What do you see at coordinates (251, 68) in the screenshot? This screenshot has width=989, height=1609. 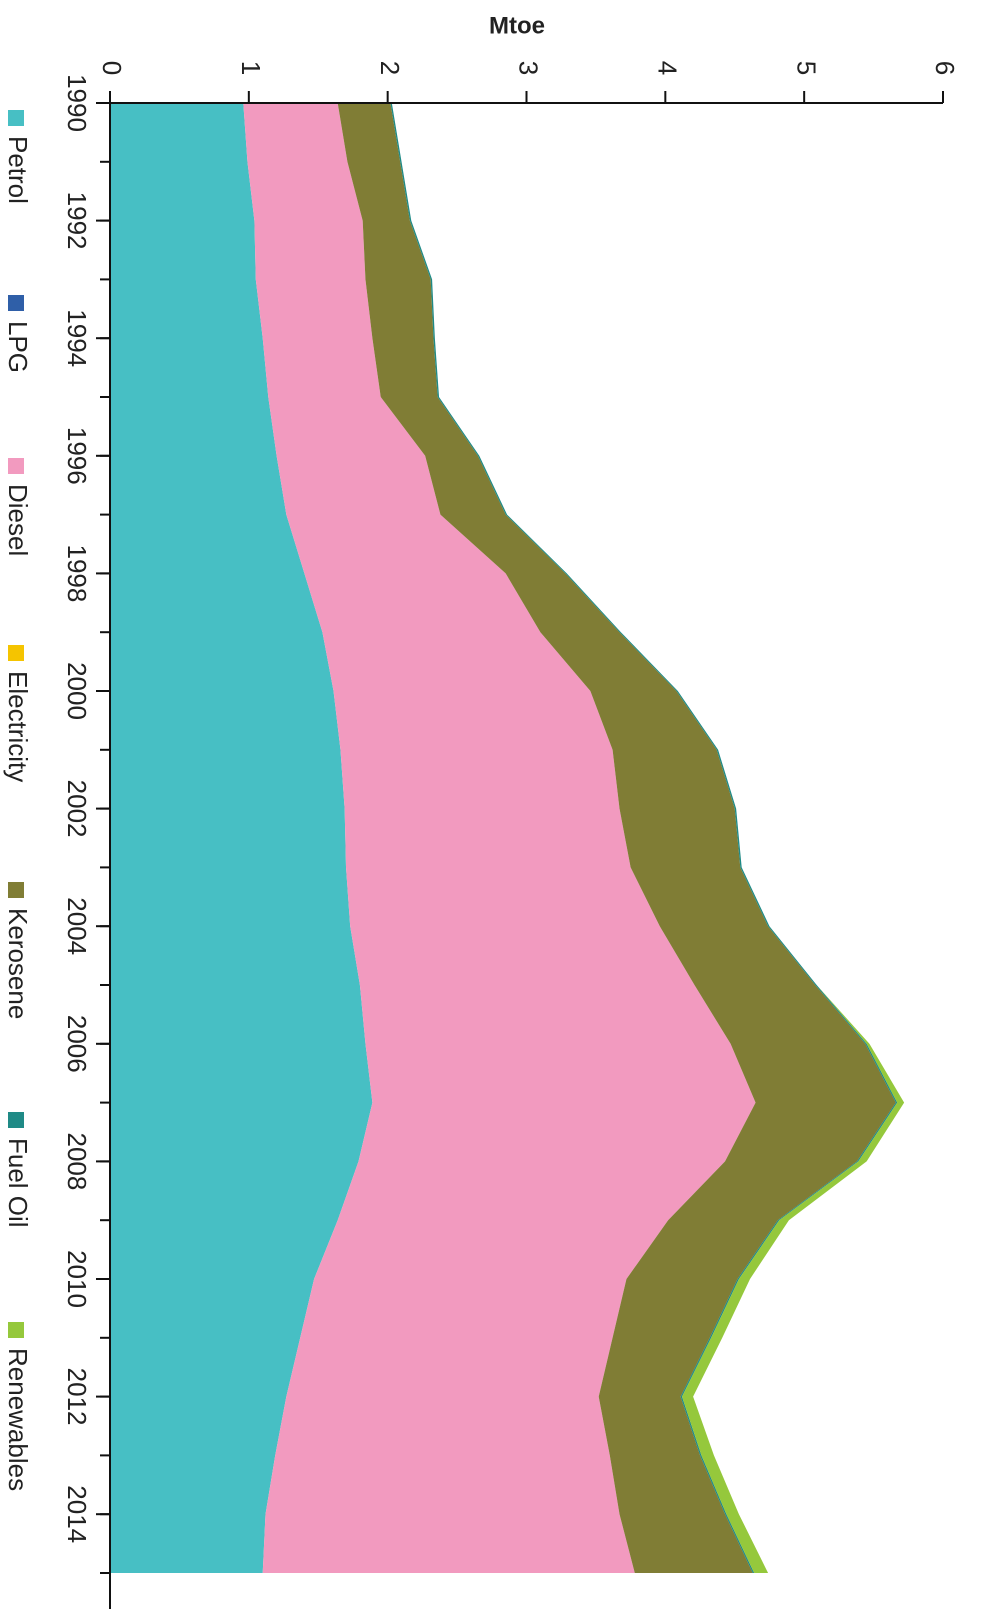 I see `value-tick-label: 1` at bounding box center [251, 68].